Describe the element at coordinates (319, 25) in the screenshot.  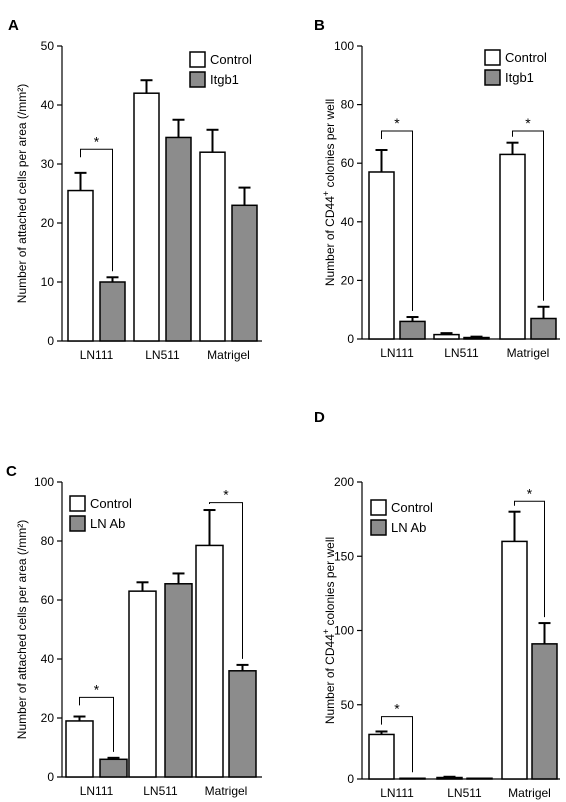
I see `panel-letter: B` at that location.